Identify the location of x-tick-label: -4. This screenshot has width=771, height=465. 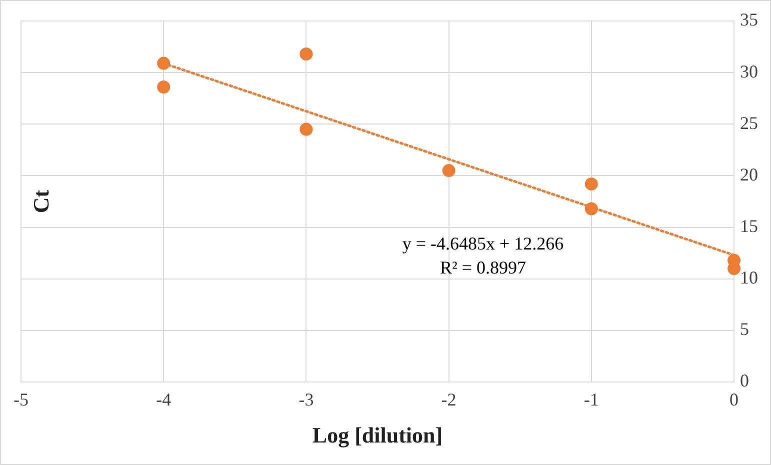
(164, 400).